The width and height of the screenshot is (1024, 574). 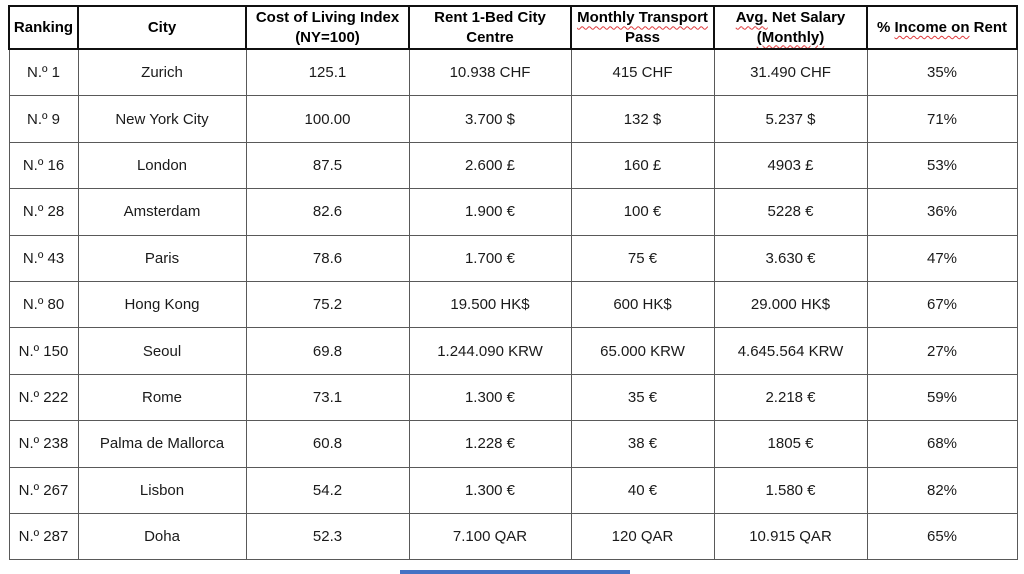 What do you see at coordinates (327, 397) in the screenshot?
I see `cell-index: 73.1` at bounding box center [327, 397].